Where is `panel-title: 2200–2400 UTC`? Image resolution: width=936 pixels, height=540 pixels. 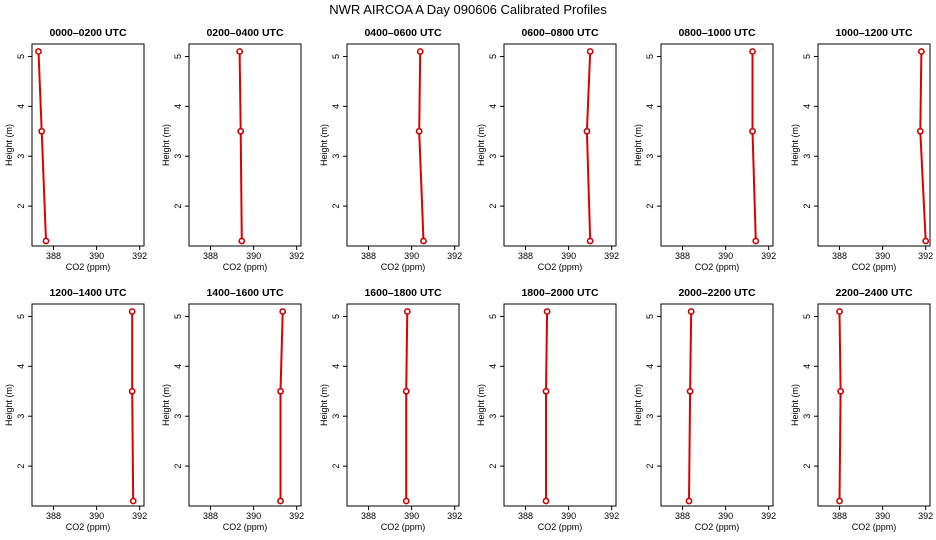 panel-title: 2200–2400 UTC is located at coordinates (873, 293).